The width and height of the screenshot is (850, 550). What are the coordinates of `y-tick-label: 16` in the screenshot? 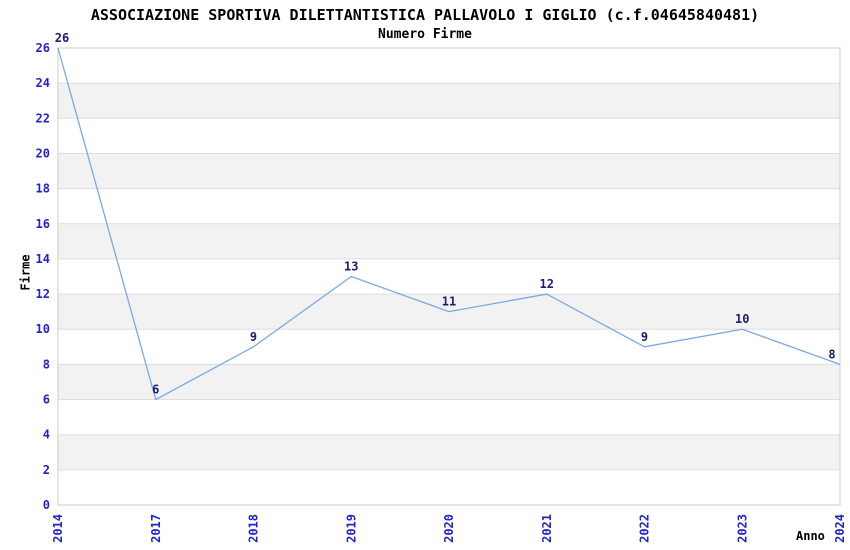 It's located at (43, 224).